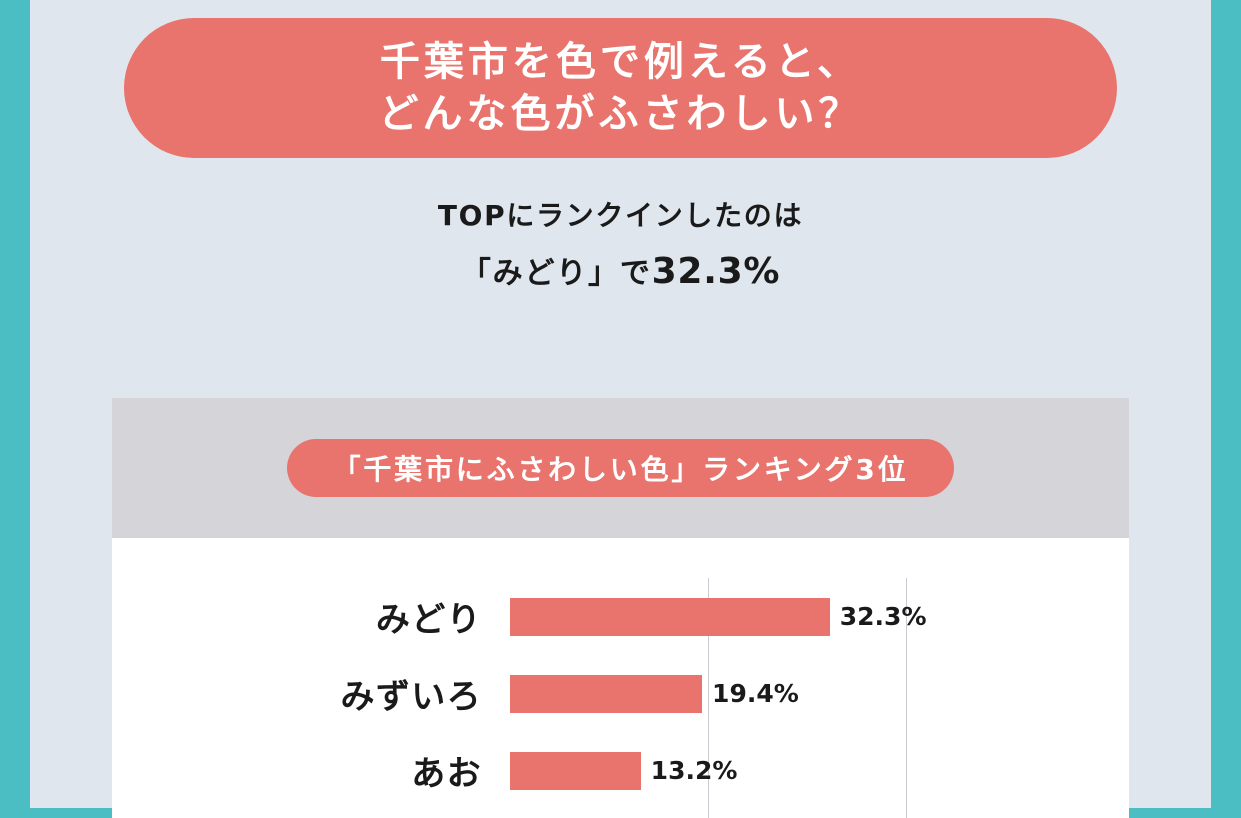  Describe the element at coordinates (620, 215) in the screenshot. I see `intro-text: TOPにランクインしたのは` at that location.